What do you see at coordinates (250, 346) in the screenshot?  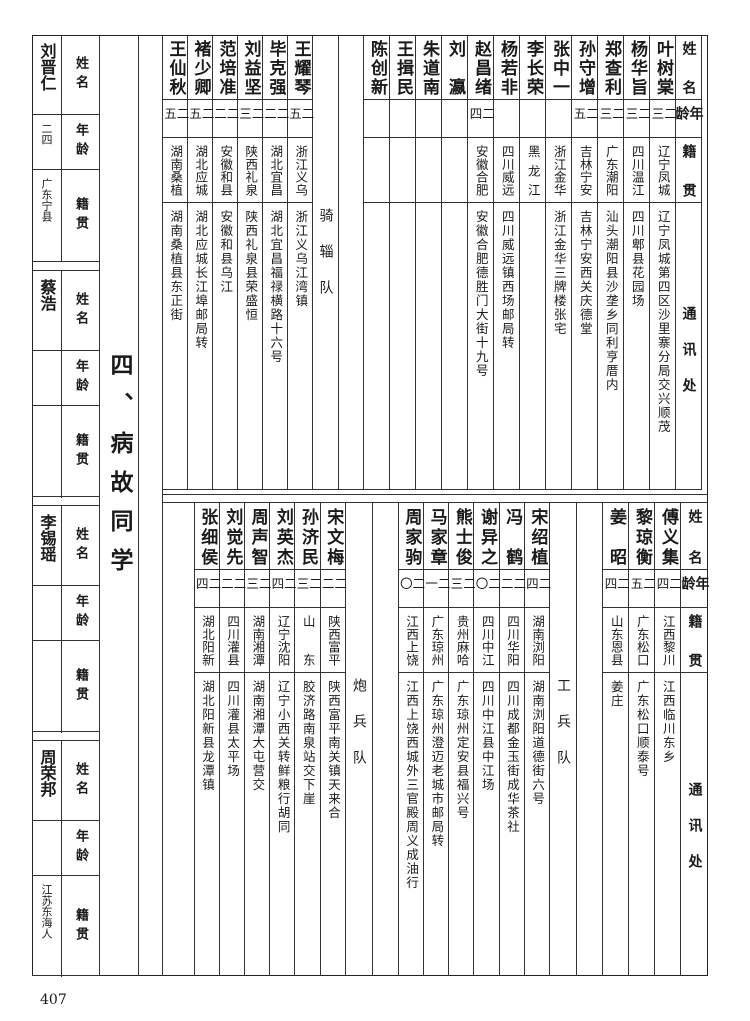 I see `entry-address-cell: 陕西礼泉县荣盛恒` at bounding box center [250, 346].